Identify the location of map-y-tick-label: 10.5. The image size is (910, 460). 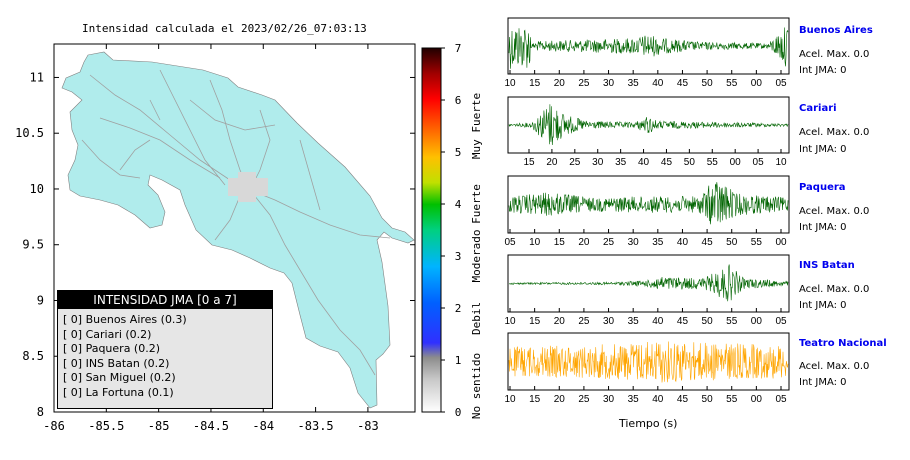
(29, 133).